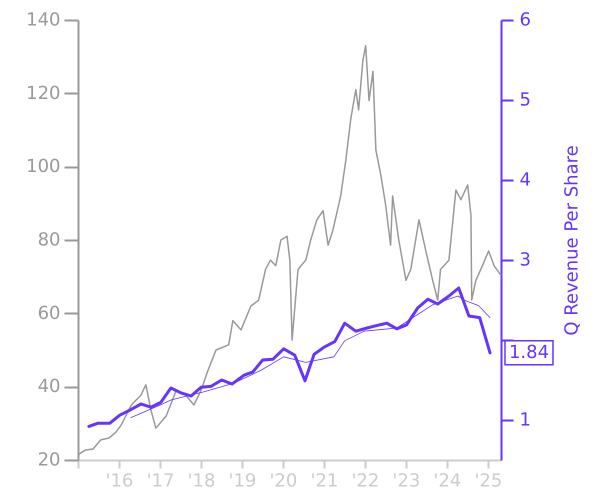 This screenshot has height=500, width=600. Describe the element at coordinates (525, 180) in the screenshot. I see `y2-tick-label: 4` at that location.